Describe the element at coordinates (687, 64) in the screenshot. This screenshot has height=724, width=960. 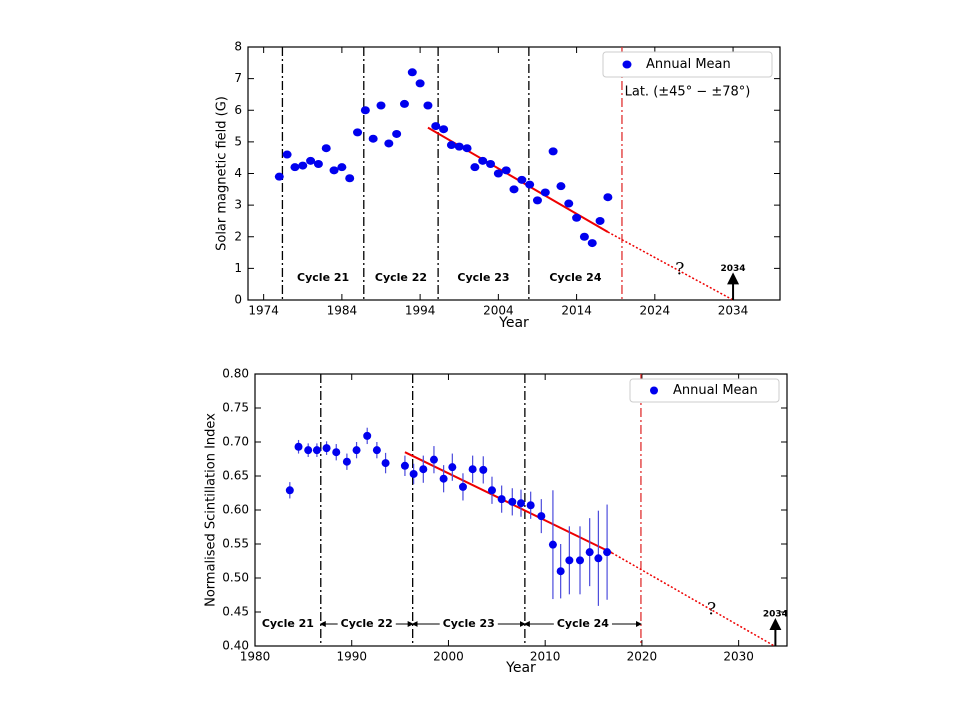
I see `legend-box` at that location.